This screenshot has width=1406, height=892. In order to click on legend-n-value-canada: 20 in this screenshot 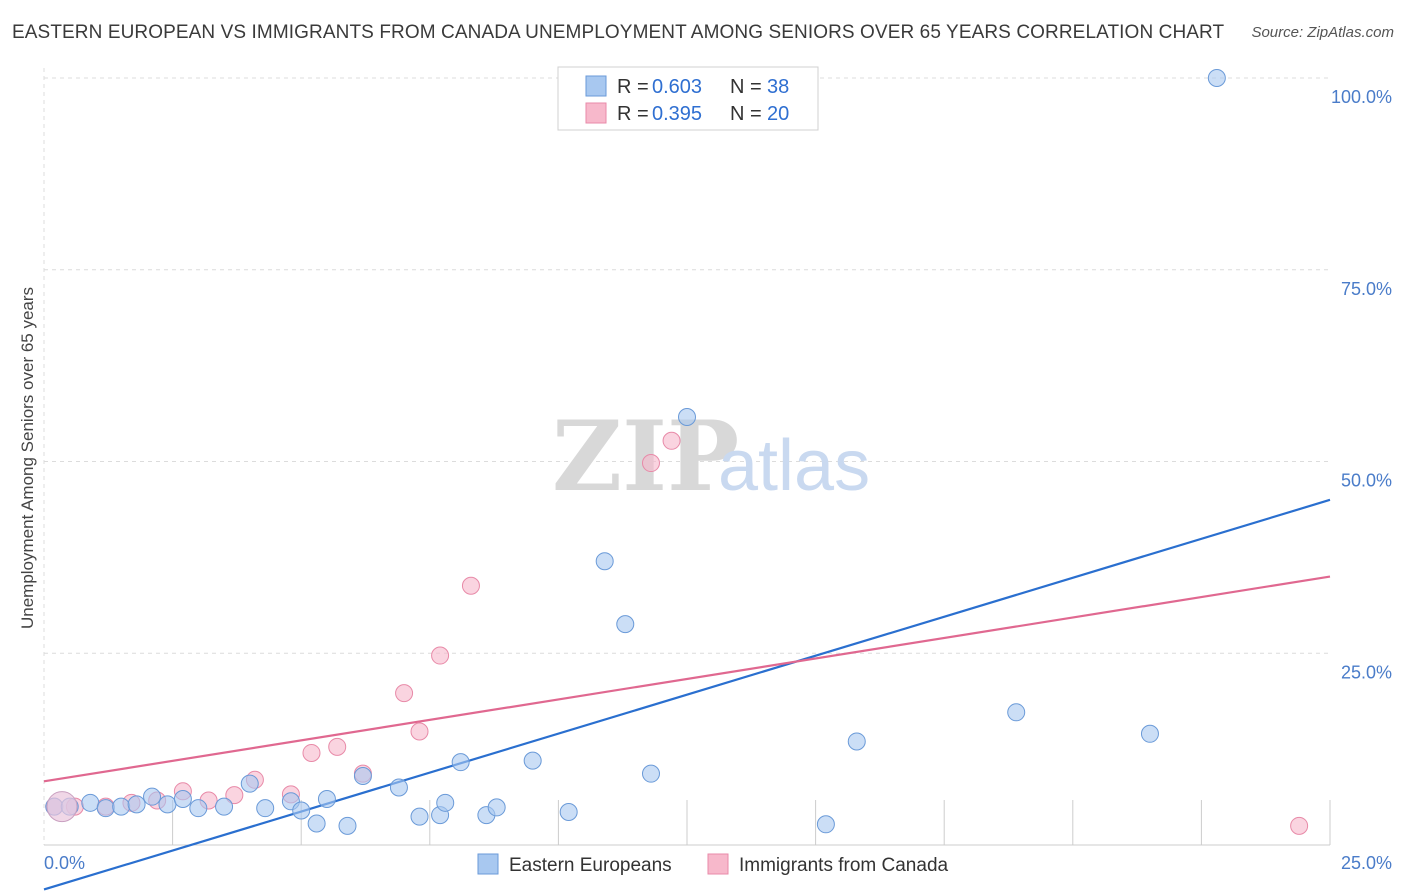, I will do `click(778, 114)`.